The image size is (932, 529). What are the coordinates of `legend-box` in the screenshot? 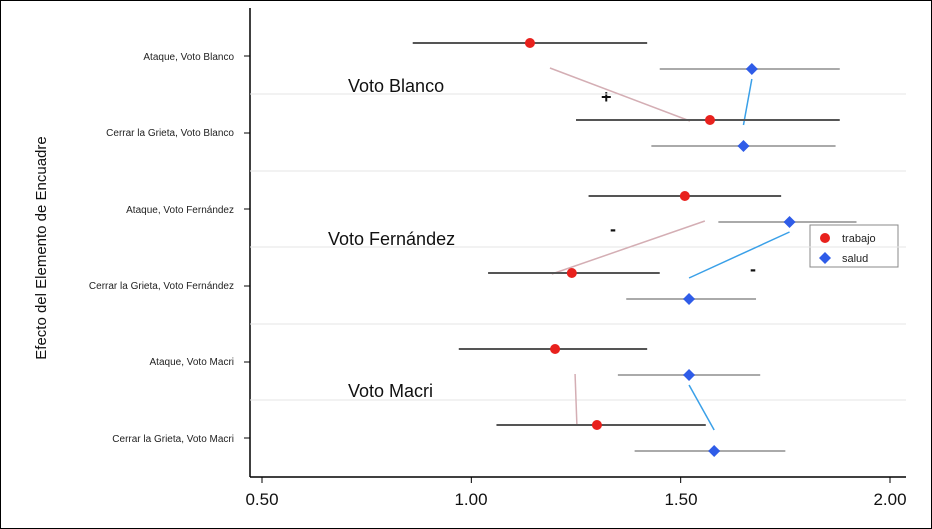 It's located at (854, 246).